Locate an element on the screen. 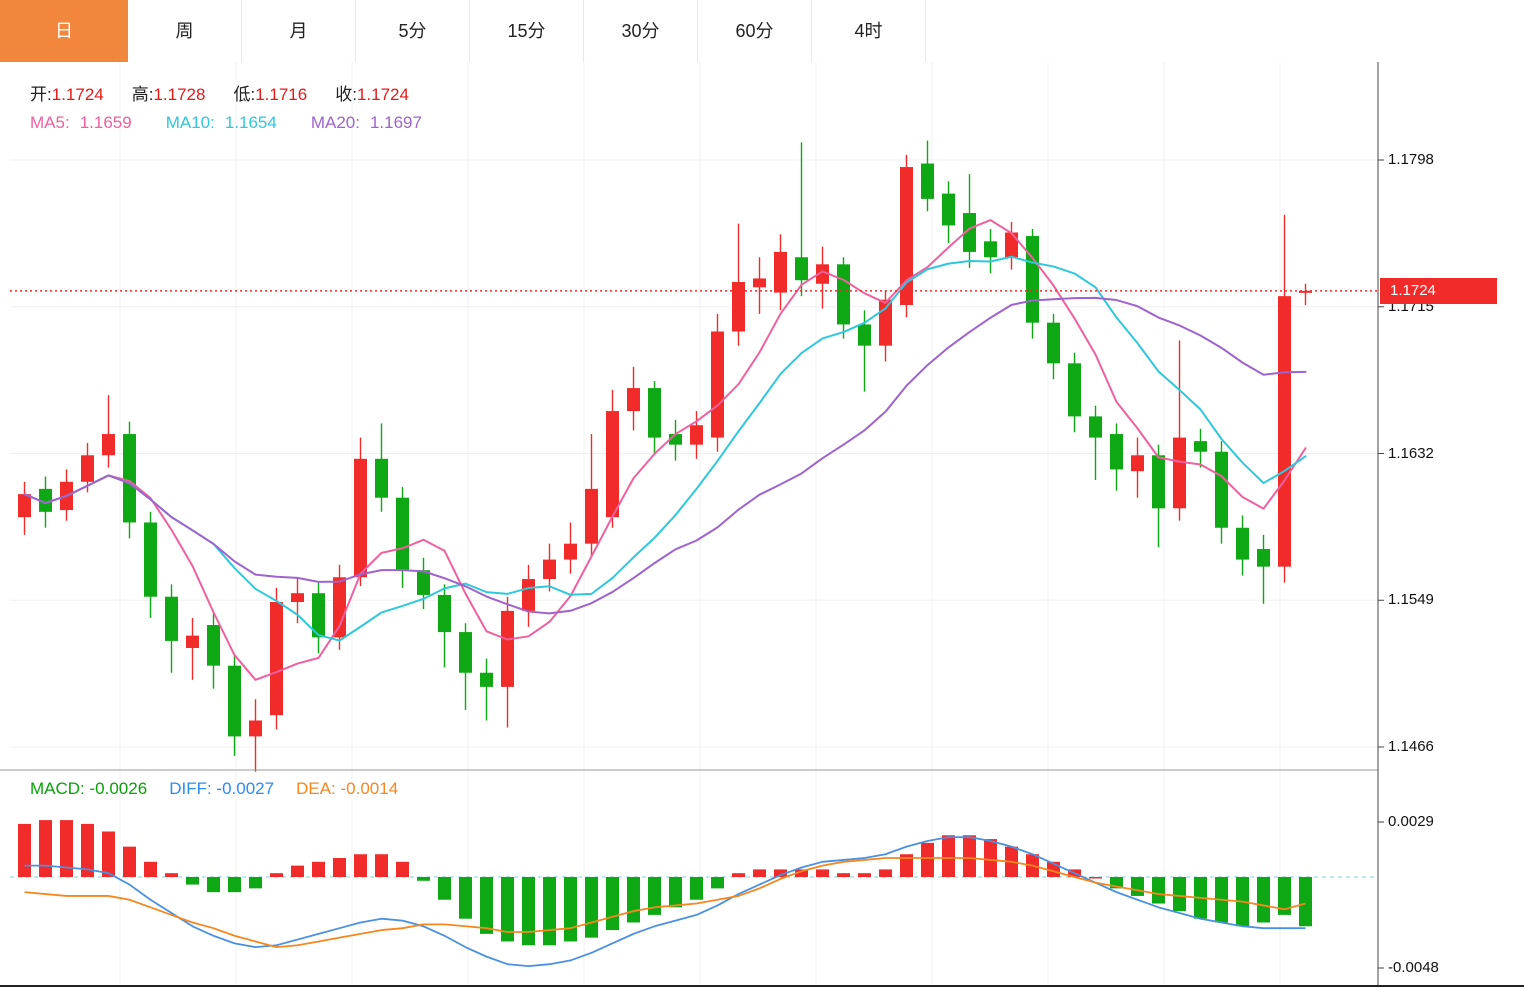  ma20-value: 1.1697 is located at coordinates (395, 122).